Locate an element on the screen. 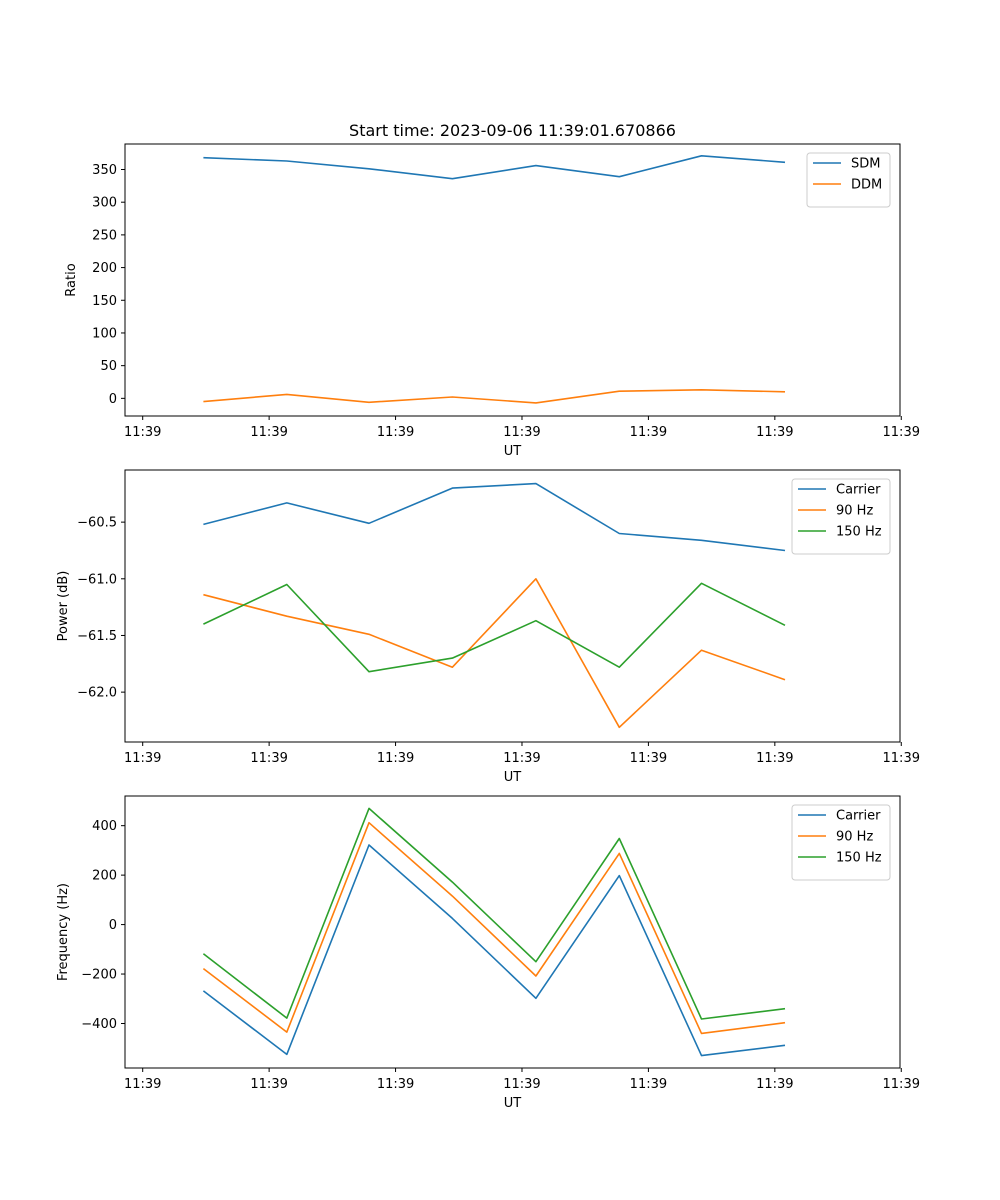 The image size is (1000, 1200). power-y-tick-label: −62.0 is located at coordinates (97, 693).